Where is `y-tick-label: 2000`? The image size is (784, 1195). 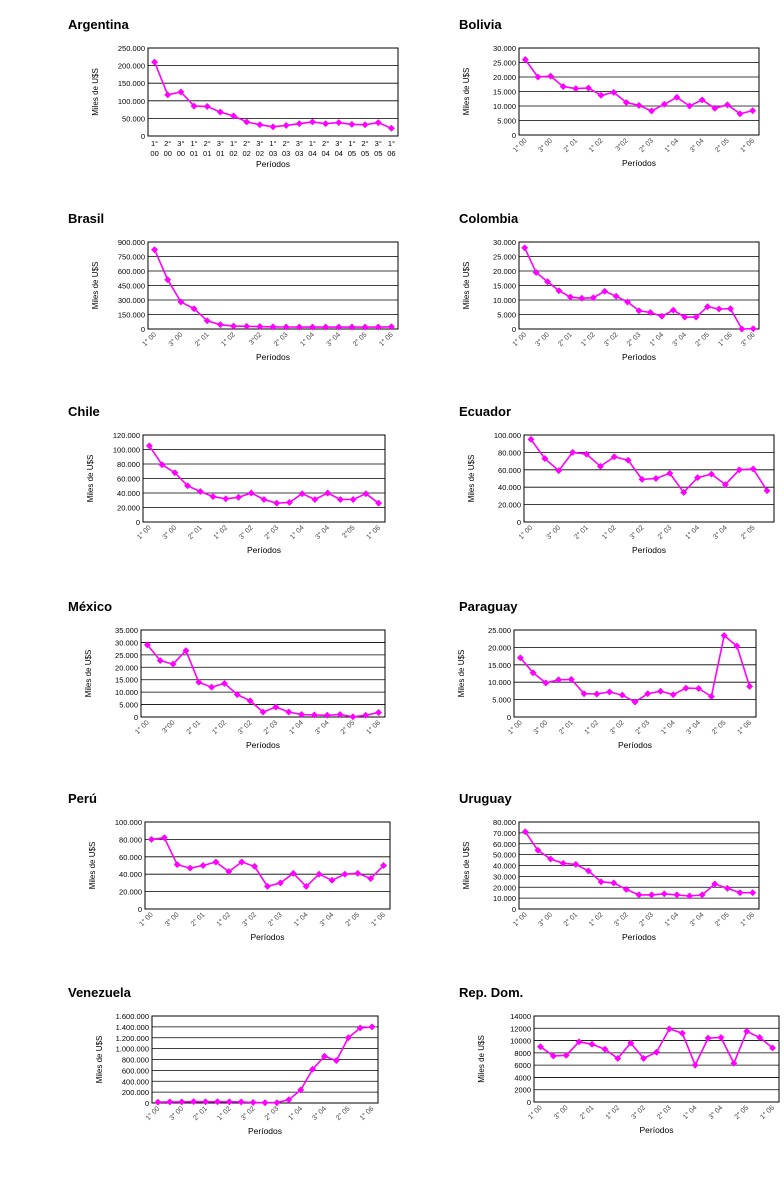
y-tick-label: 2000 is located at coordinates (522, 1090).